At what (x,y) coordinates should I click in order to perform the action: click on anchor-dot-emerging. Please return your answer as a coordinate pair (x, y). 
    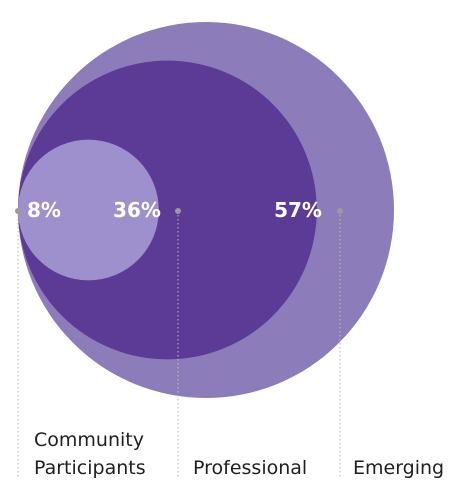
    Looking at the image, I should click on (340, 211).